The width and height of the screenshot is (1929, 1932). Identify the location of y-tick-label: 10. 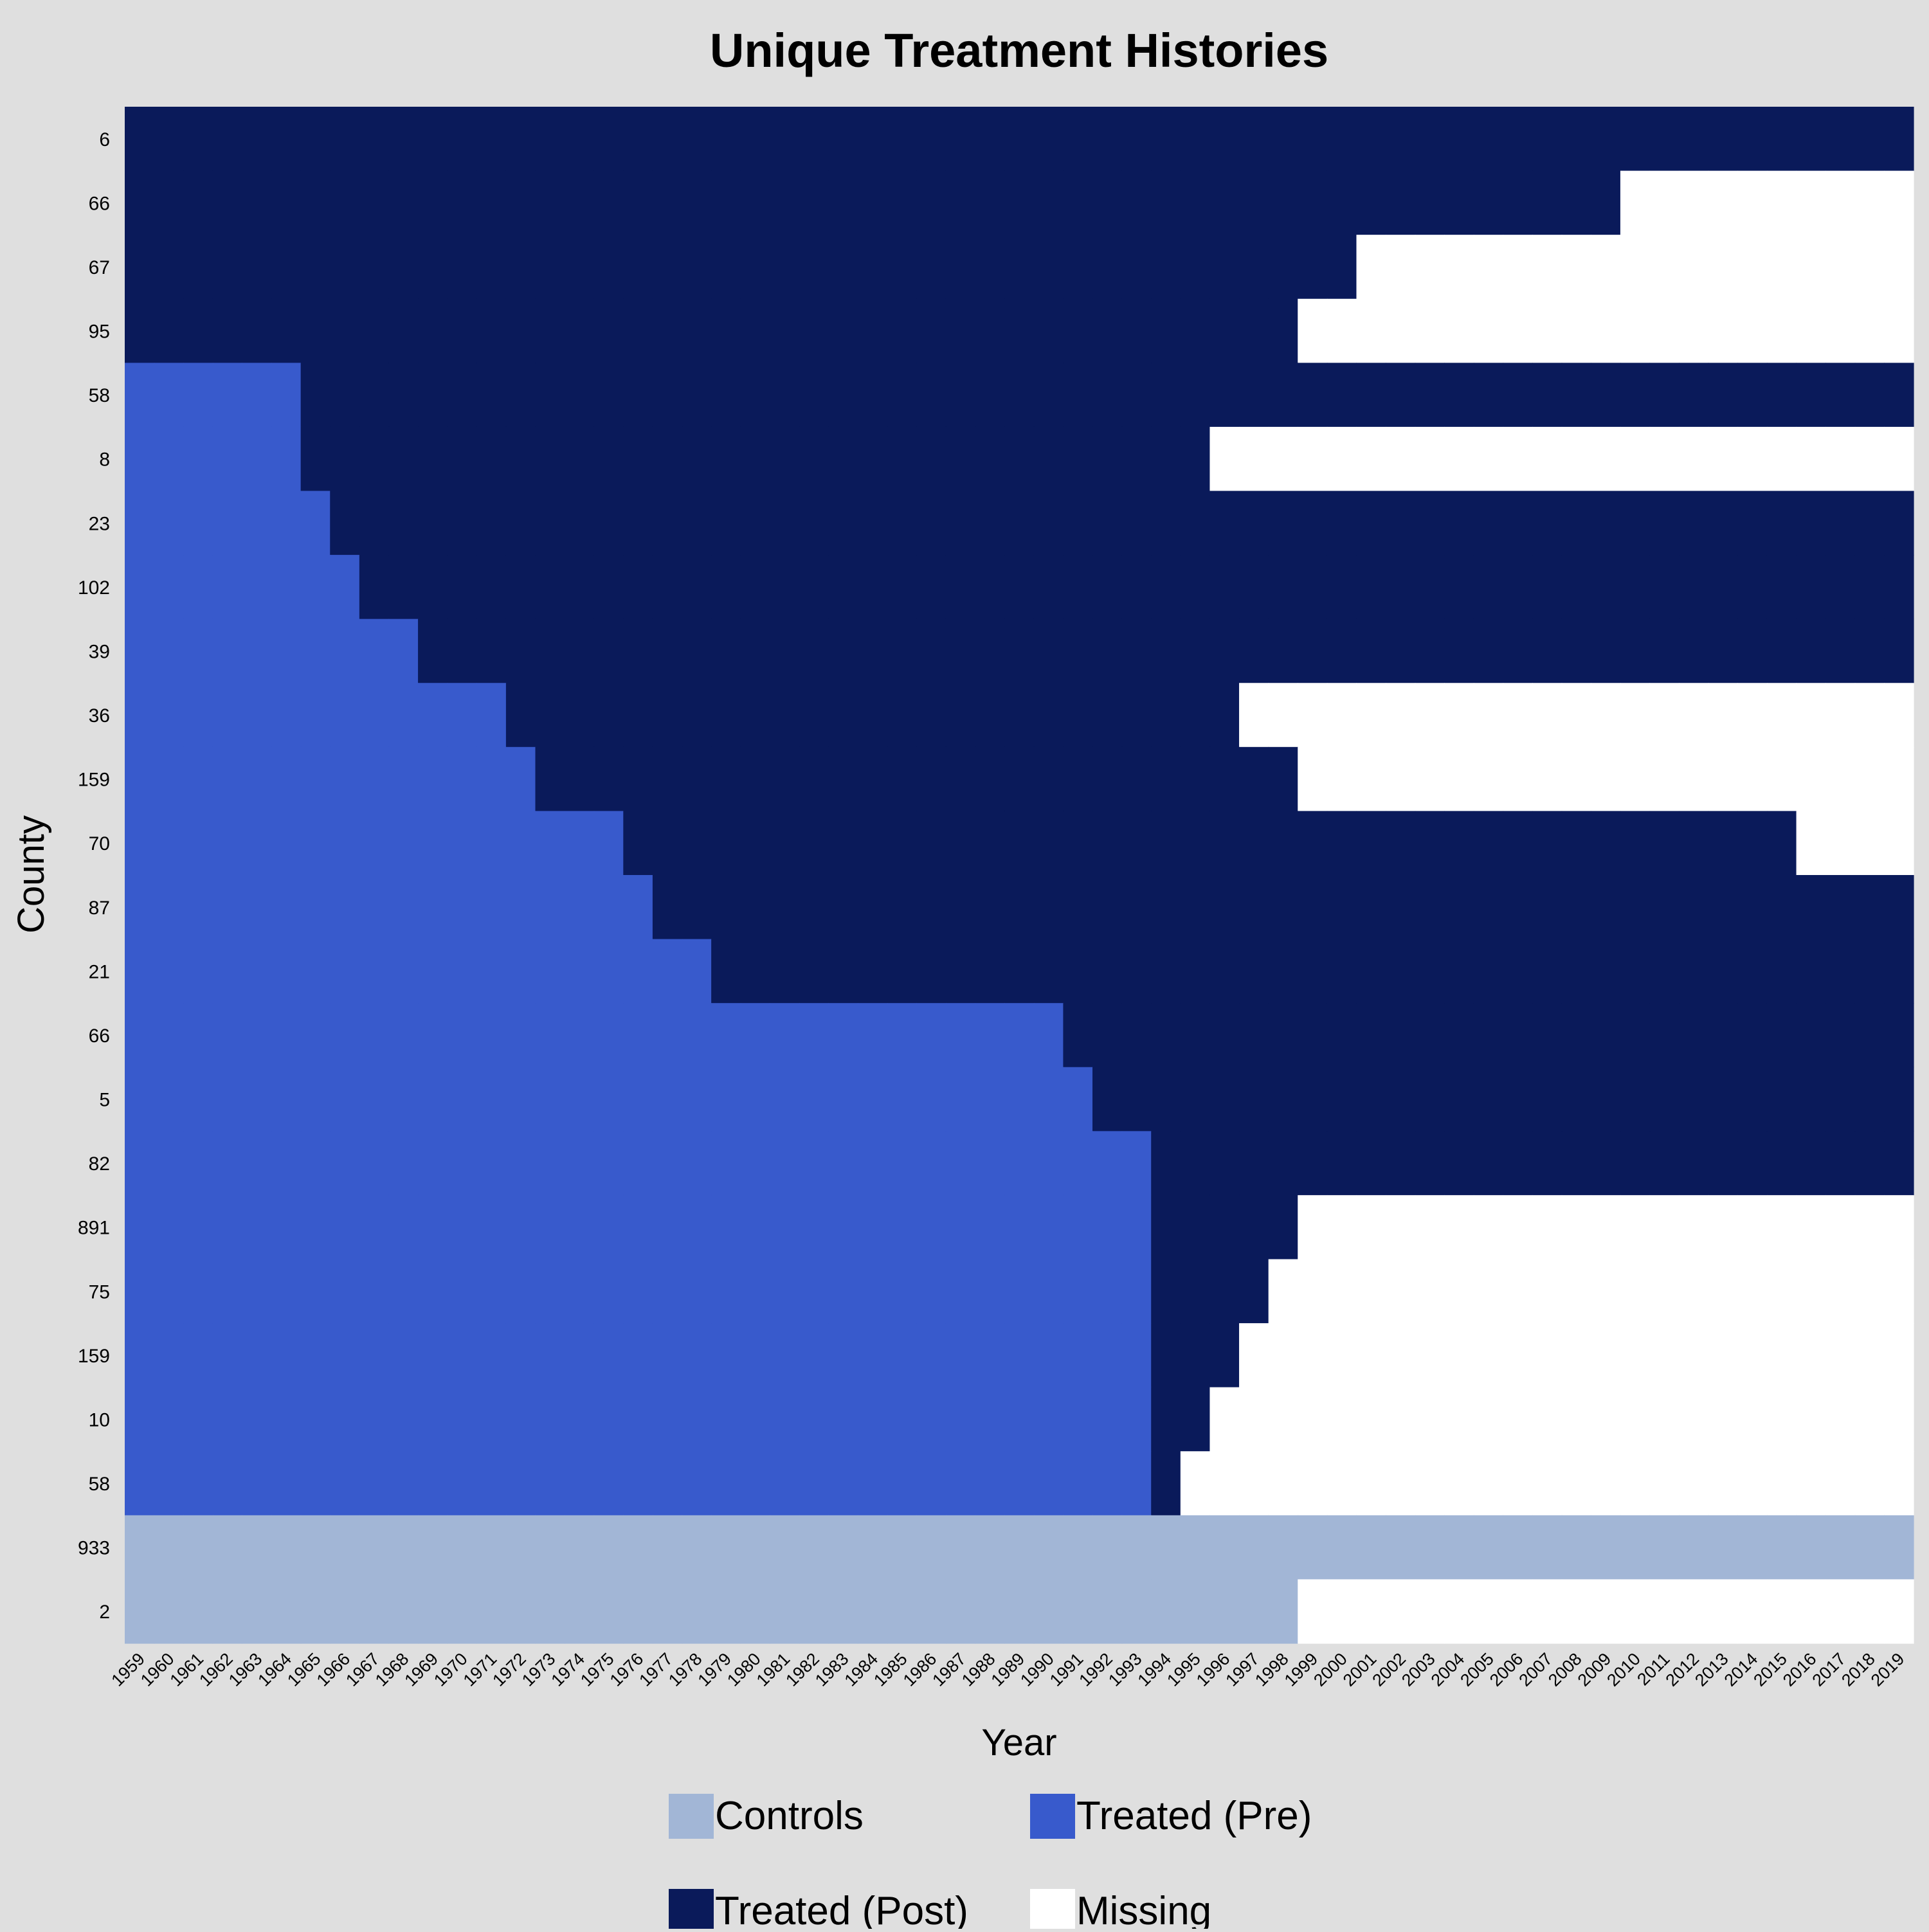
(99, 1420).